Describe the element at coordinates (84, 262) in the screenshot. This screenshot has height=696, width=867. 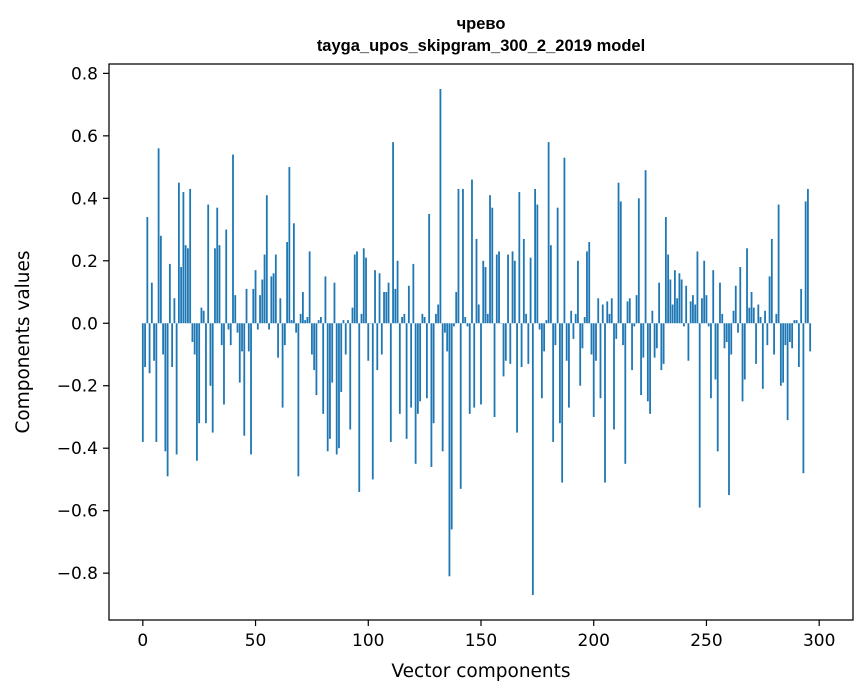
I see `y-tick-label: 0.2` at that location.